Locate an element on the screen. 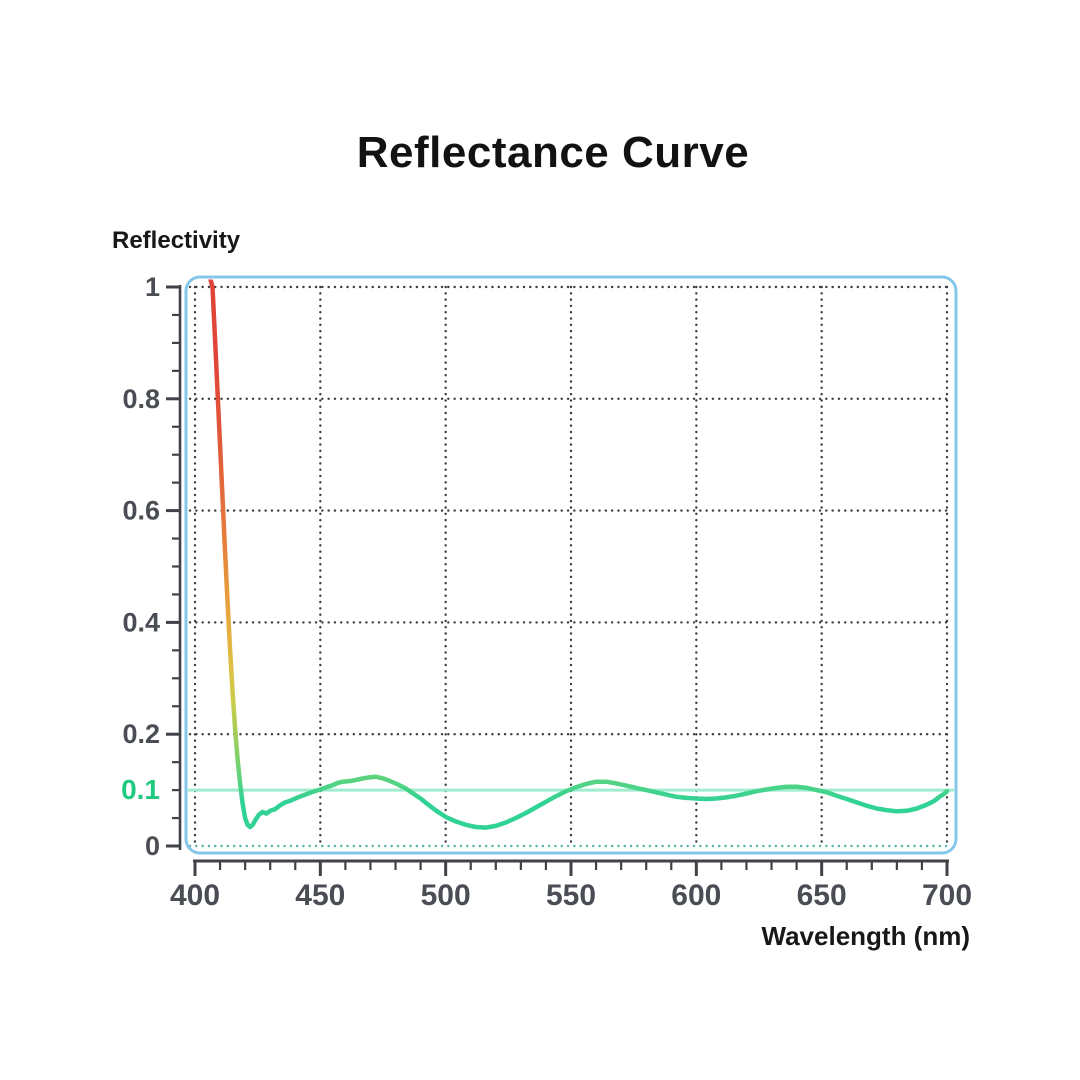 The height and width of the screenshot is (1080, 1080). y-tick-label: 0.8 is located at coordinates (141, 399).